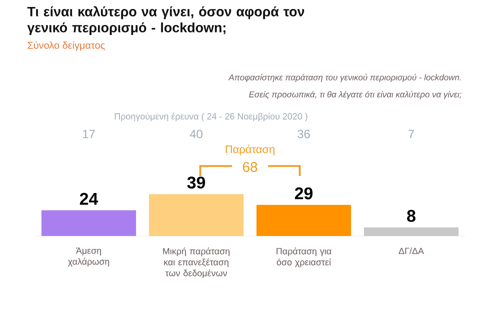 This screenshot has width=500, height=334. What do you see at coordinates (411, 134) in the screenshot?
I see `text: 7` at bounding box center [411, 134].